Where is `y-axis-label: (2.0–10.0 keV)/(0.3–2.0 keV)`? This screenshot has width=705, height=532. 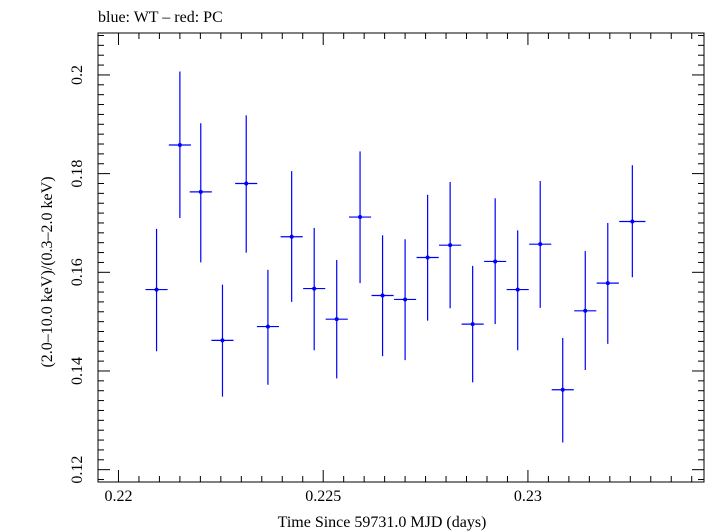
y-axis-label: (2.0–10.0 keV)/(0.3–2.0 keV) is located at coordinates (47, 271).